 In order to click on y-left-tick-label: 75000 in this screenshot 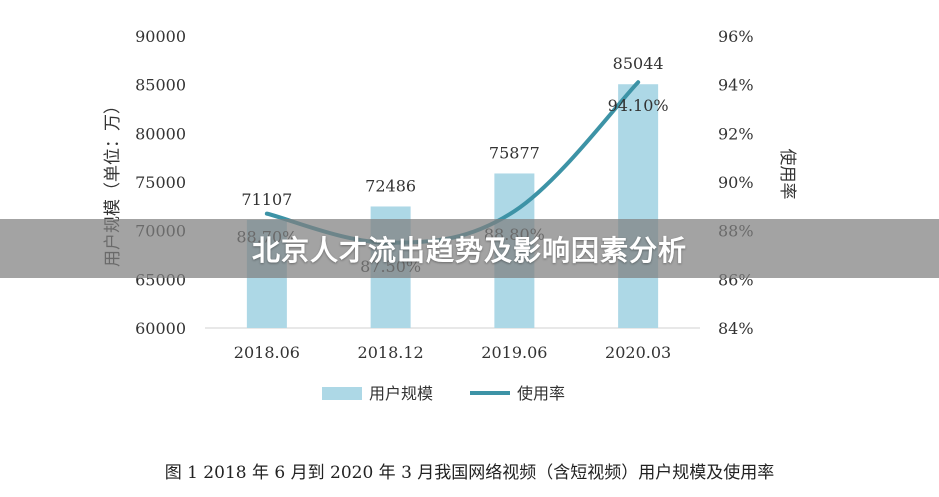, I will do `click(160, 182)`.